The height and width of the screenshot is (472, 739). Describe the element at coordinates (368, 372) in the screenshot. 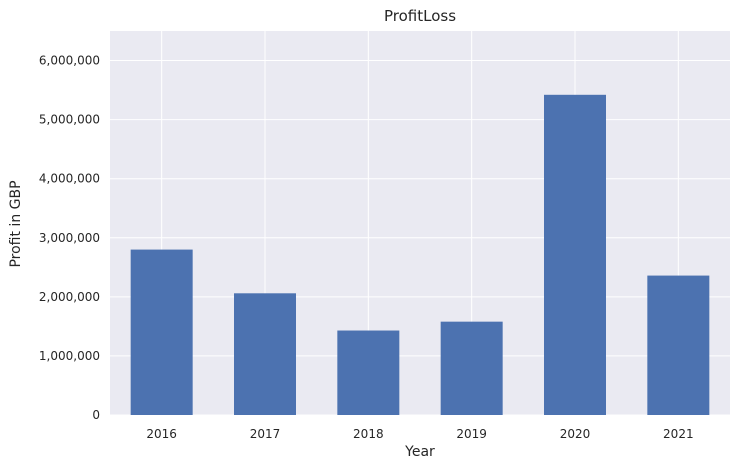

I see `bar-2018` at that location.